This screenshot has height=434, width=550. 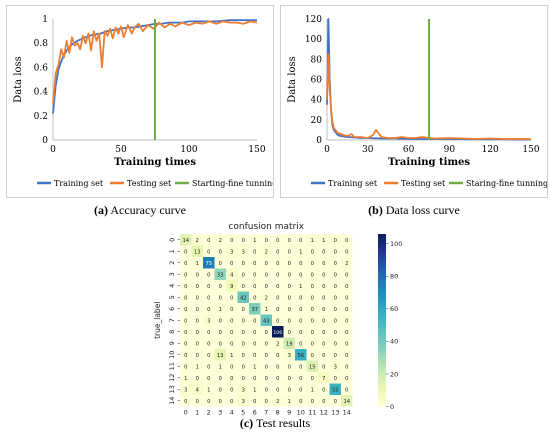 I want to click on y-tick-label: 5, so click(x=172, y=297).